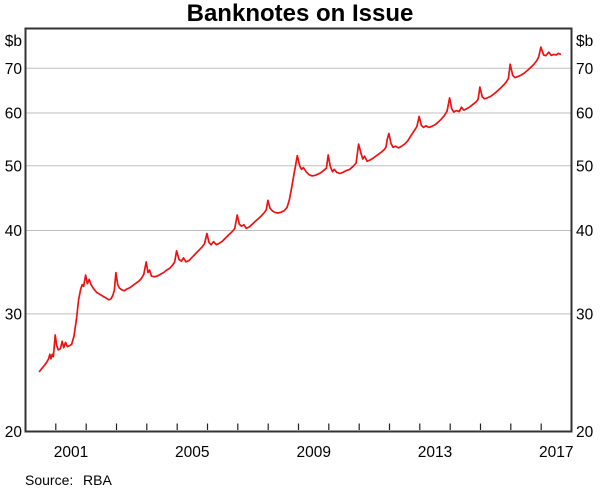 Image resolution: width=600 pixels, height=490 pixels. What do you see at coordinates (14, 114) in the screenshot?
I see `y-label-left-60: 60` at bounding box center [14, 114].